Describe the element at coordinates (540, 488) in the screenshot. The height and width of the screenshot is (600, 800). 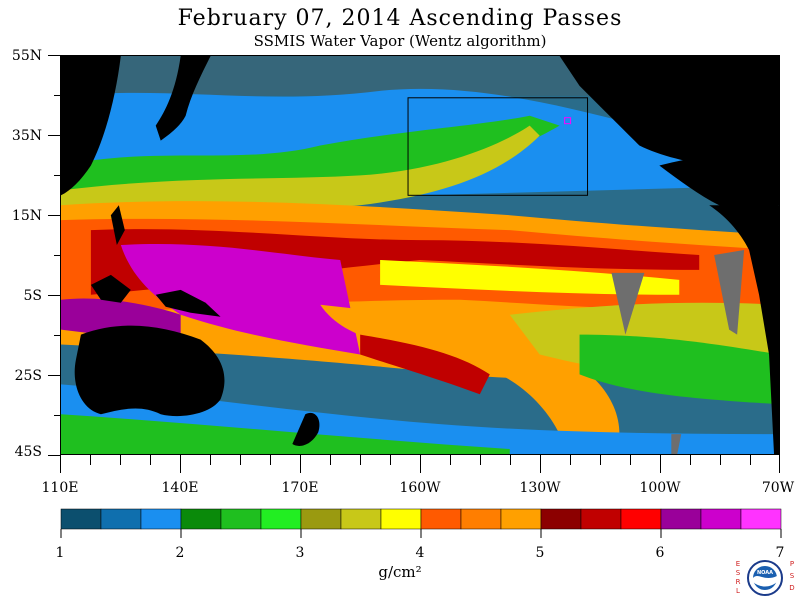
I see `lon-label-130w: 130W` at that location.